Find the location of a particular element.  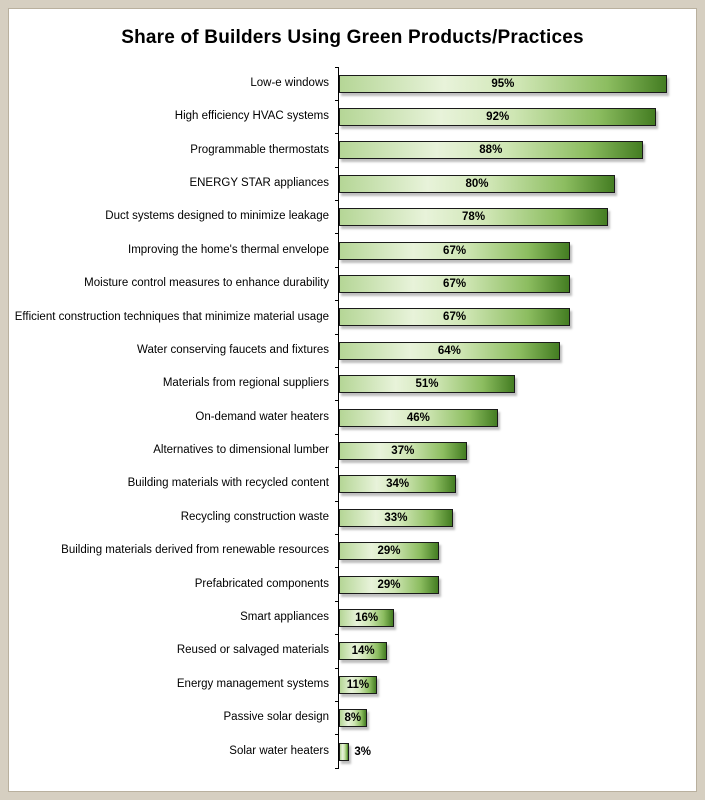

bar-track: 88% is located at coordinates (509, 151).